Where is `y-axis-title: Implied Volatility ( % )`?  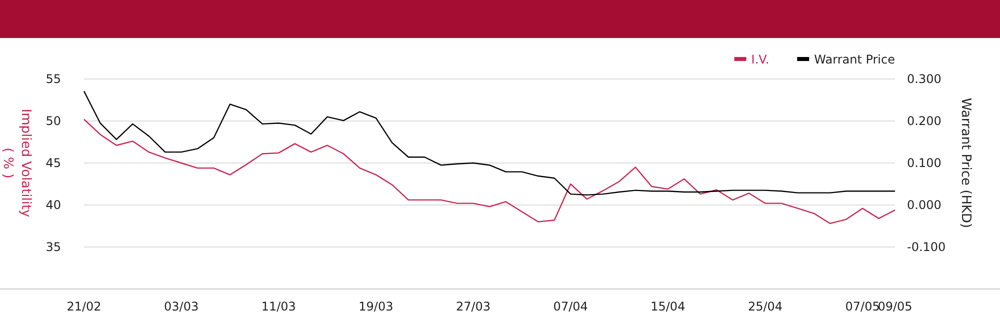 y-axis-title: Implied Volatility ( % ) is located at coordinates (16, 163).